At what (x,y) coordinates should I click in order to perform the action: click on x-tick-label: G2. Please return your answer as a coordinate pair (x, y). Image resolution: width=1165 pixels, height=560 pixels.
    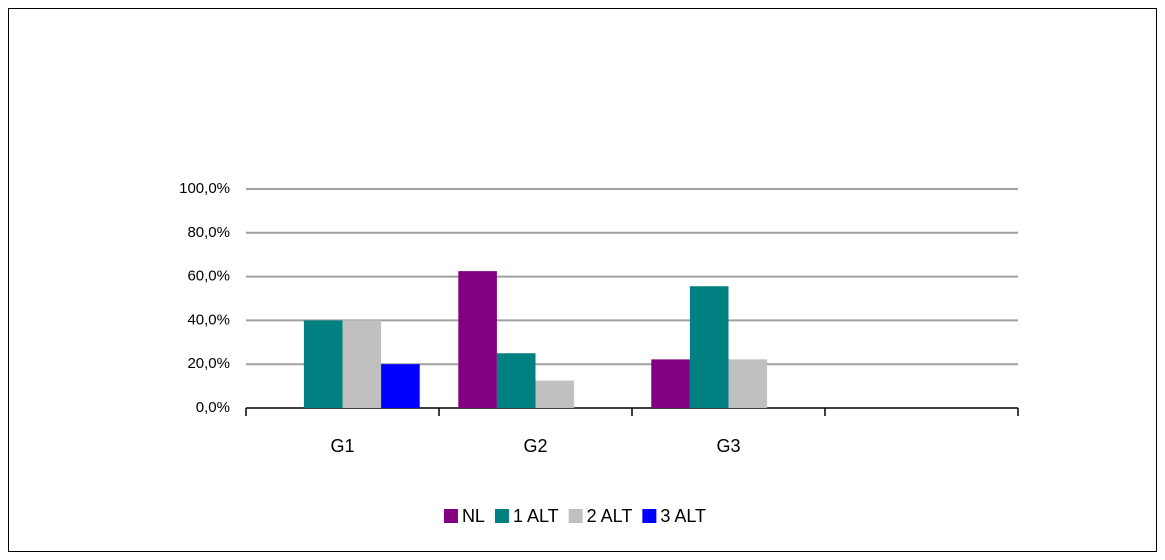
    Looking at the image, I should click on (535, 446).